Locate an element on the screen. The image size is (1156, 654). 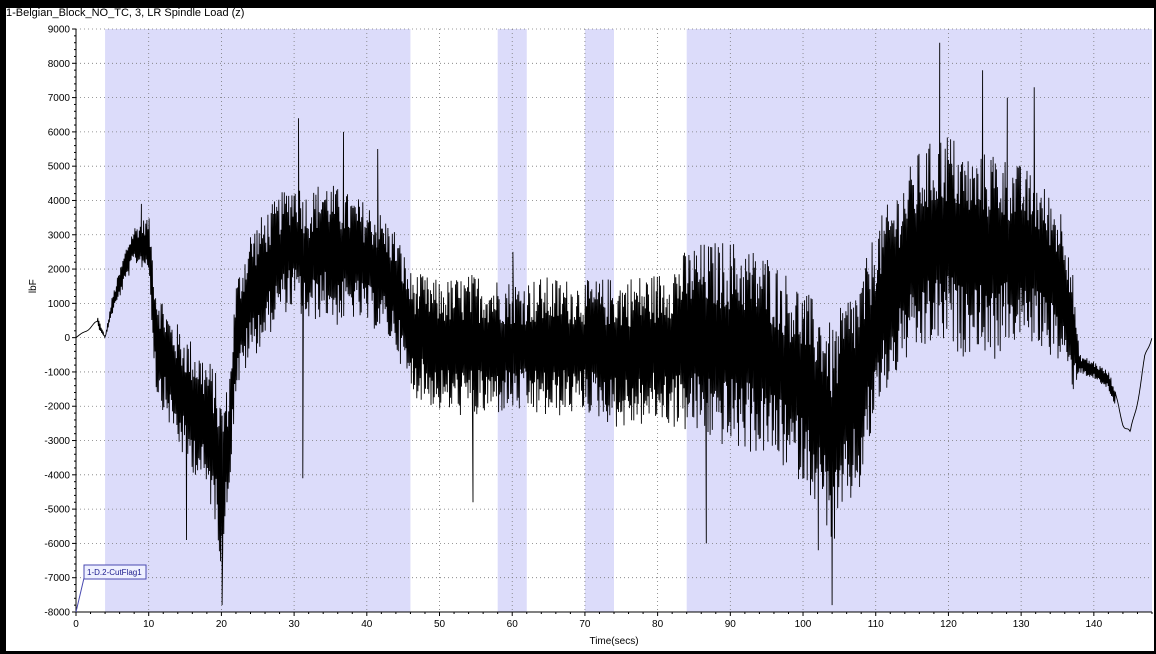
x-tick-label: 60 is located at coordinates (513, 624).